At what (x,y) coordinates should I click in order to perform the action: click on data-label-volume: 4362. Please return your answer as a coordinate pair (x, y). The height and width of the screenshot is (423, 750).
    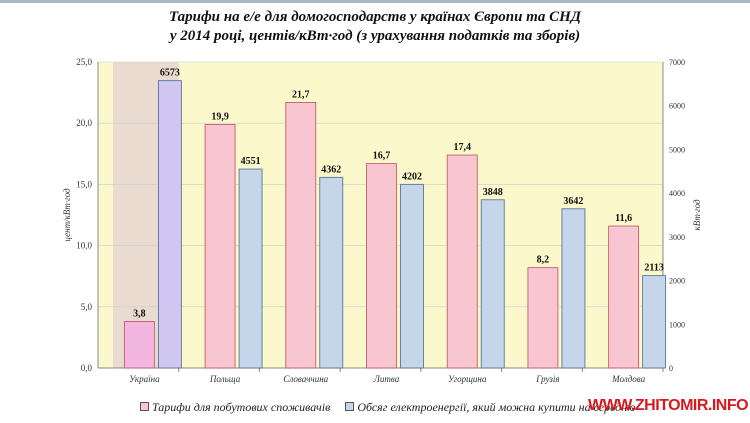
    Looking at the image, I should click on (331, 169).